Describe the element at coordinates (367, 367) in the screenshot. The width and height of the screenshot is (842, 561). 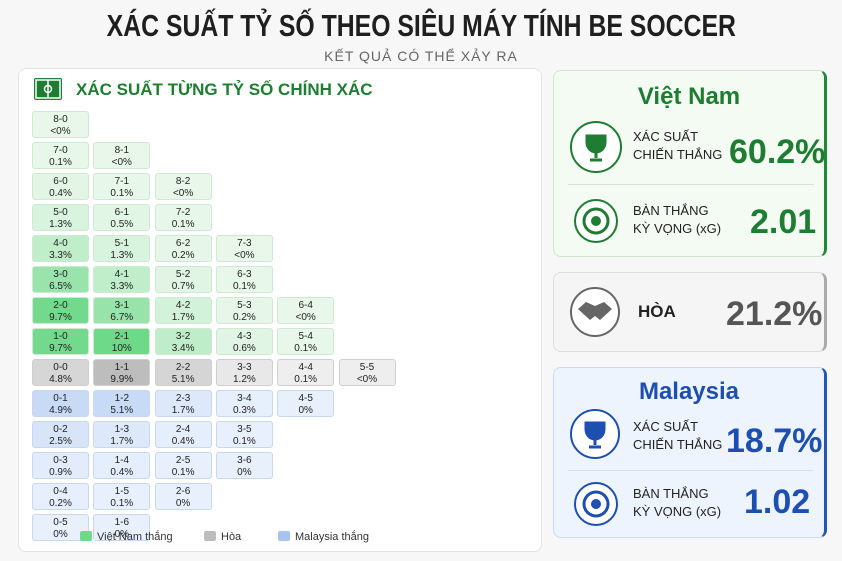
I see `score-text: 5-5` at that location.